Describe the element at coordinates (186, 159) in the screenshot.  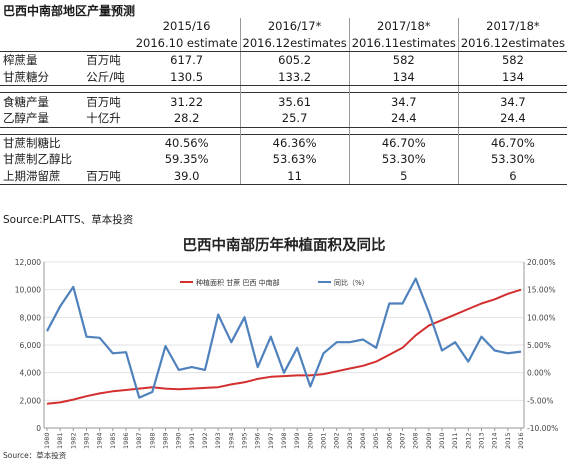
I see `table-cell: 59.35%` at that location.